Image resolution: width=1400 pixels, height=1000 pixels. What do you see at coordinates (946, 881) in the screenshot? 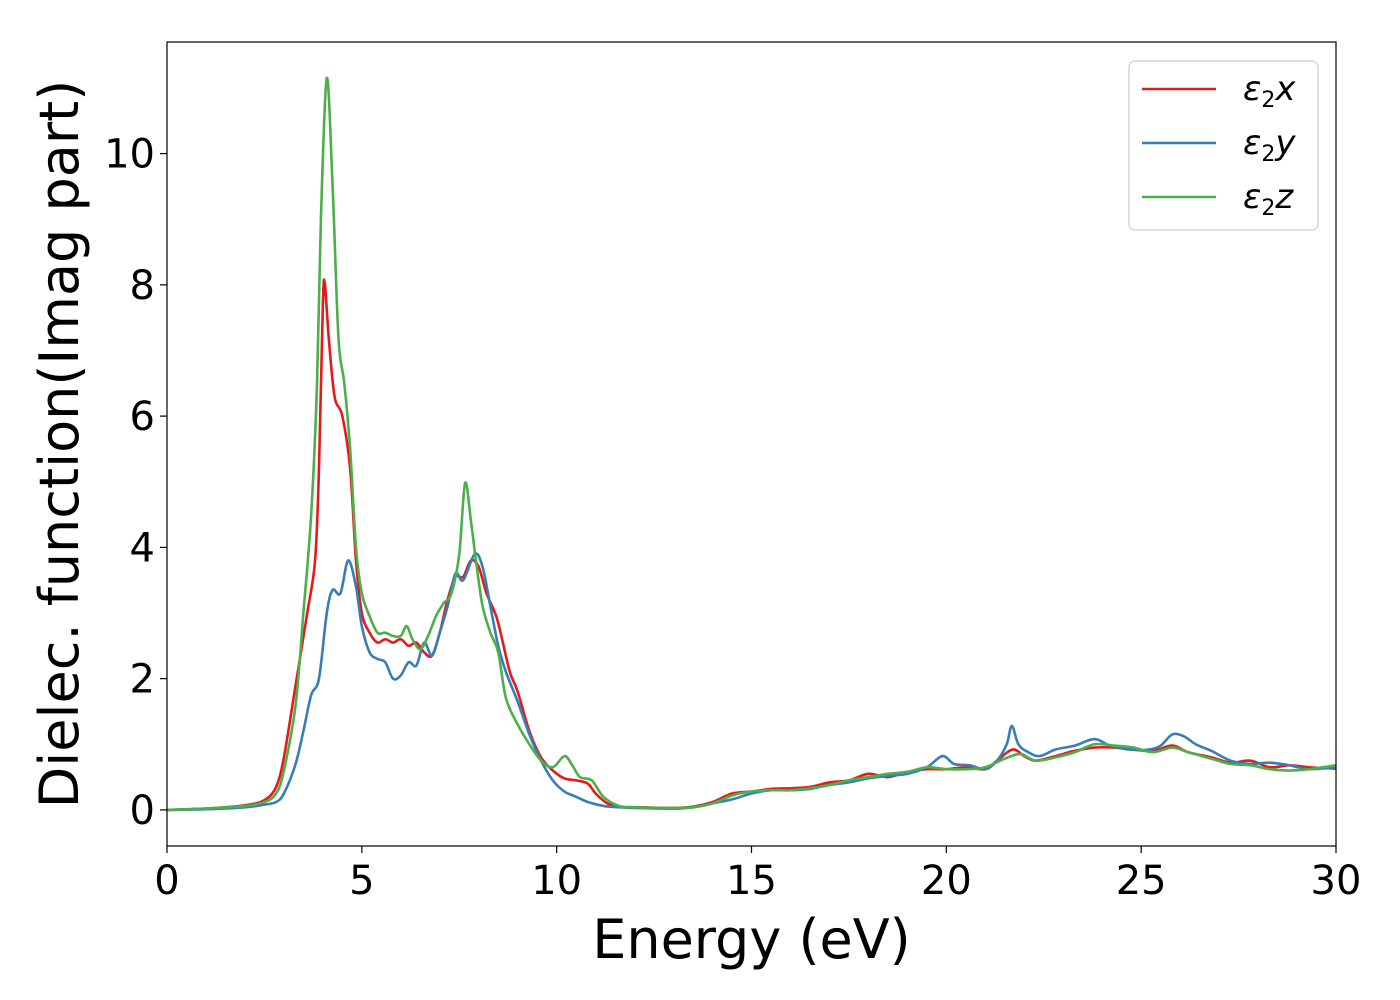
I see `x-tick-label: 20` at bounding box center [946, 881].